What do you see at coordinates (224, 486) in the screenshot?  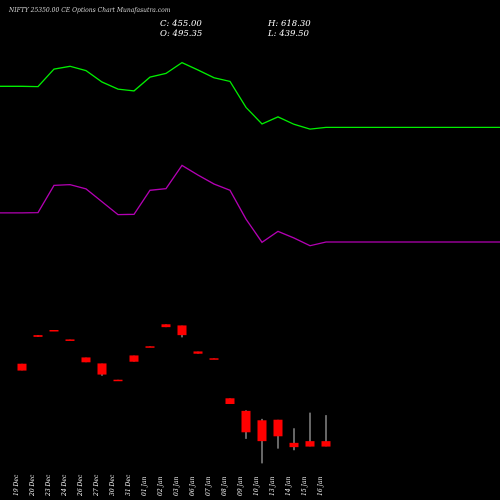 I see `x-tick-label: 08 Jan` at bounding box center [224, 486].